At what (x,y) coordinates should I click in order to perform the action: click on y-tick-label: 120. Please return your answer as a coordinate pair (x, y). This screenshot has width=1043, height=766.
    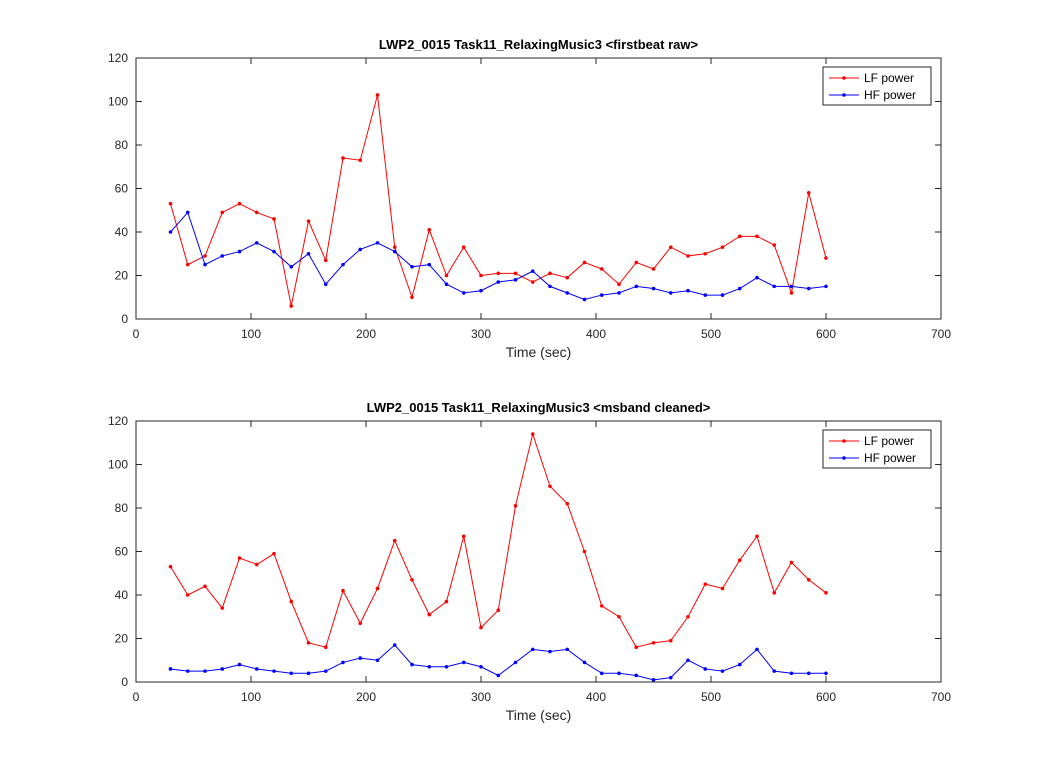
    Looking at the image, I should click on (118, 421).